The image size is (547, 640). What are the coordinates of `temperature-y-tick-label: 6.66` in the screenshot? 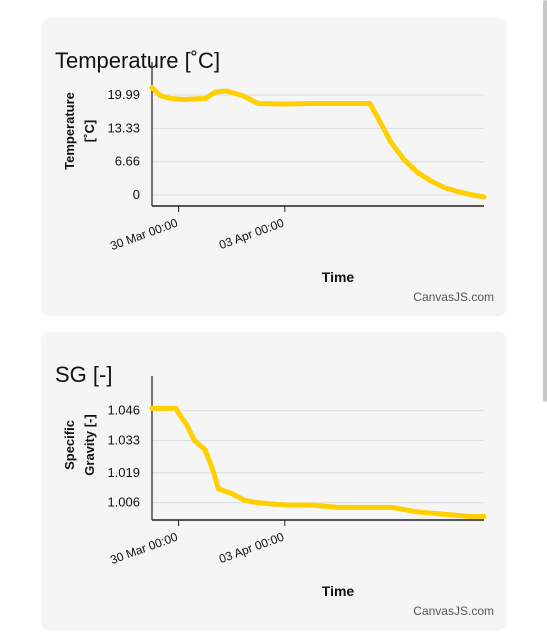 It's located at (127, 161).